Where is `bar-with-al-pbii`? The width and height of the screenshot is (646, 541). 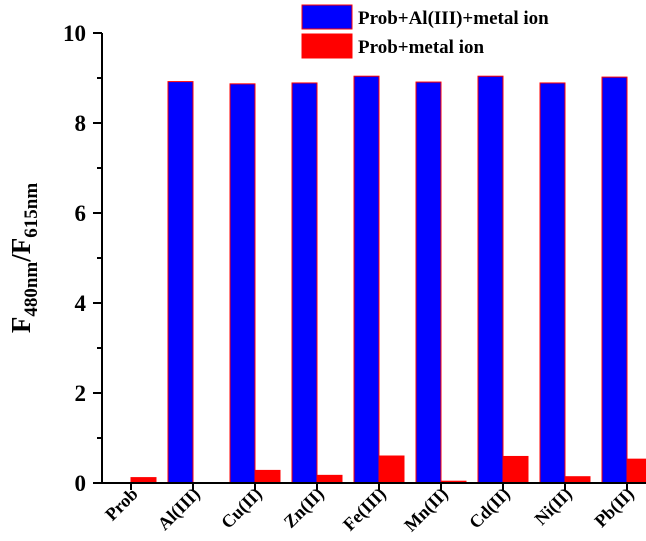 bar-with-al-pbii is located at coordinates (614, 280).